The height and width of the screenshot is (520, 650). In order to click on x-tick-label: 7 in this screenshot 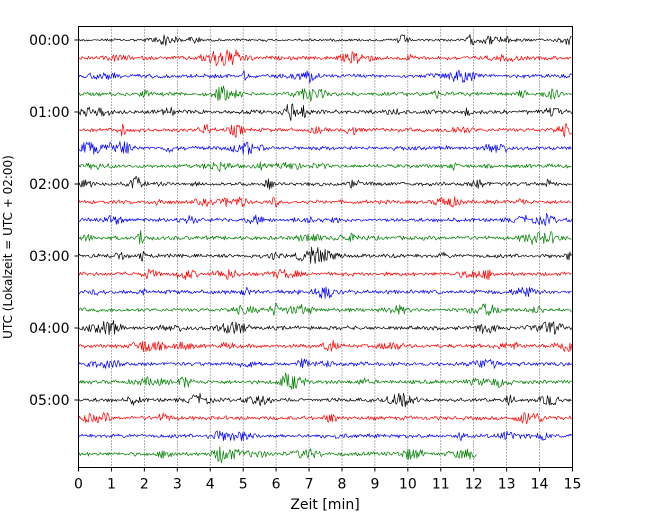, I will do `click(309, 485)`.